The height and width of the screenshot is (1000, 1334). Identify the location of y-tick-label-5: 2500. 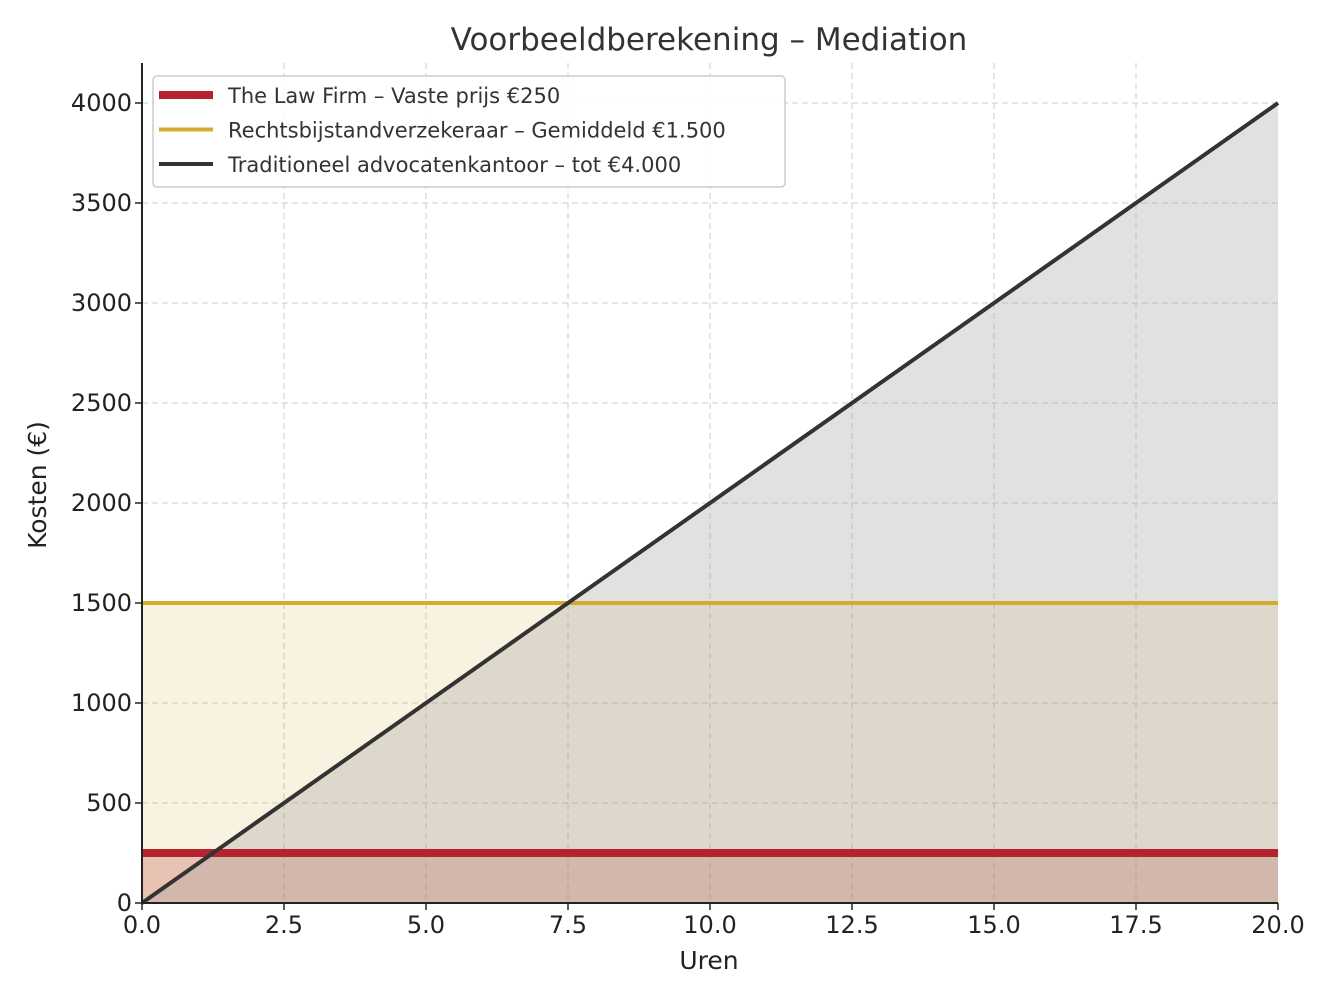
(101, 403).